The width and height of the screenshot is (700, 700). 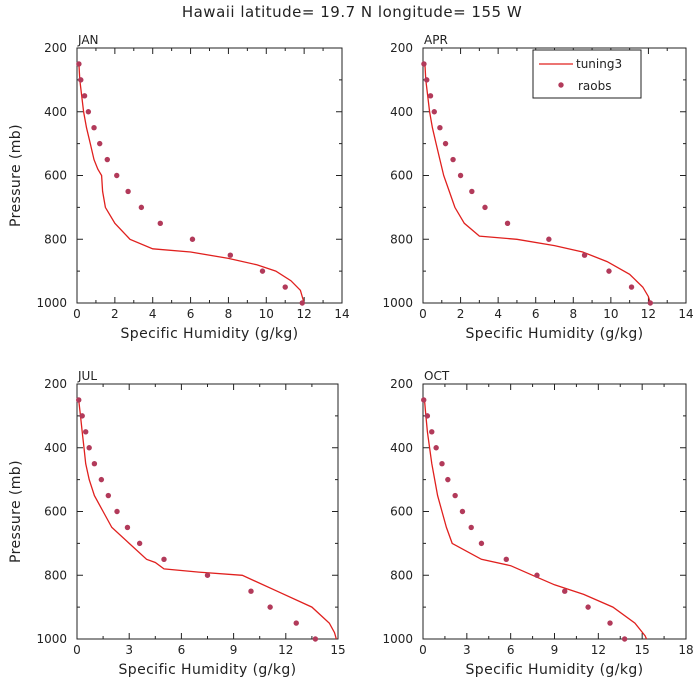 What do you see at coordinates (16, 511) in the screenshot?
I see `y-axis-label: Pressure (mb)` at bounding box center [16, 511].